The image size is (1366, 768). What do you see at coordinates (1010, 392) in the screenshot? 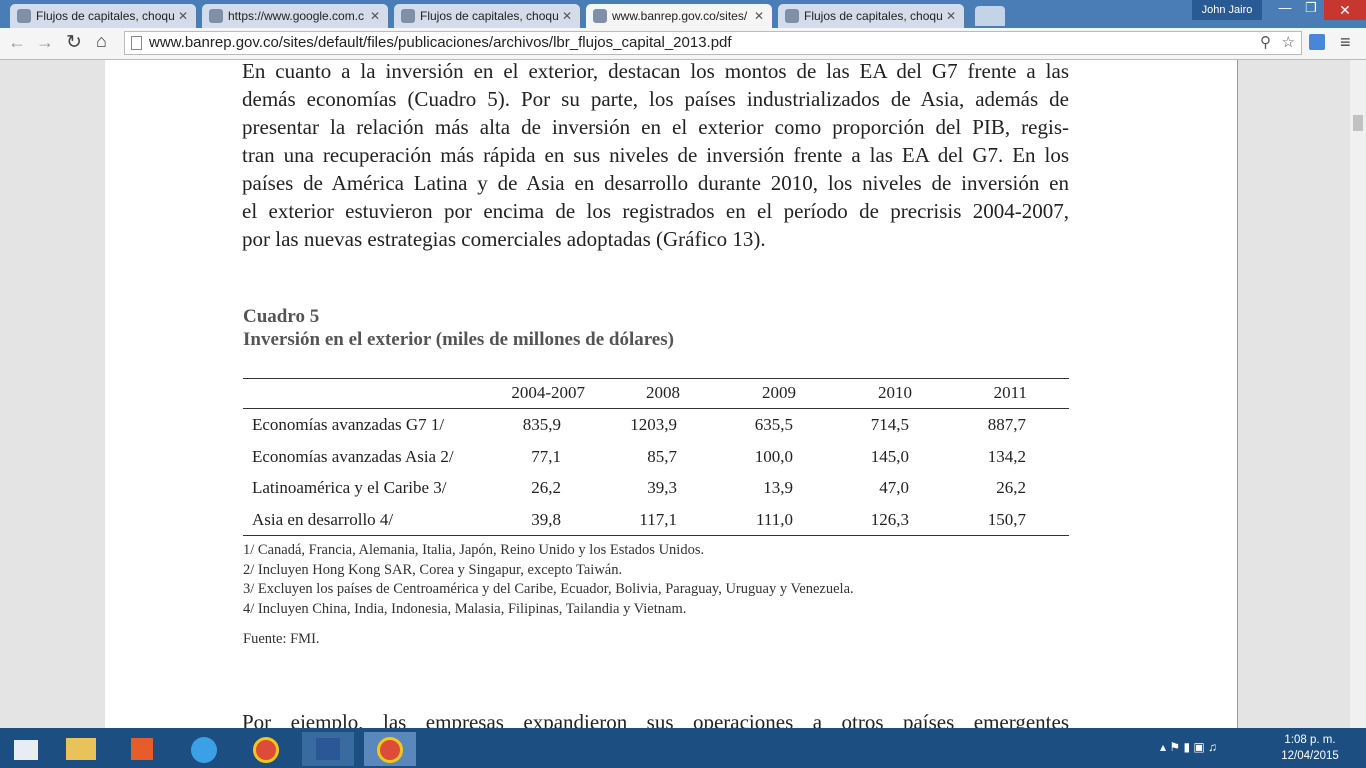
I see `column-header: 2011` at bounding box center [1010, 392].